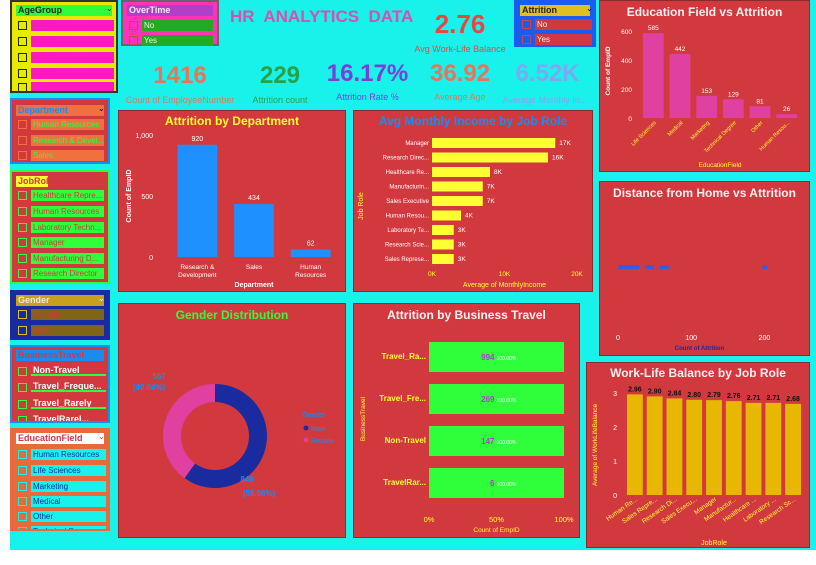  I want to click on option-label: Sales, so click(67, 155).